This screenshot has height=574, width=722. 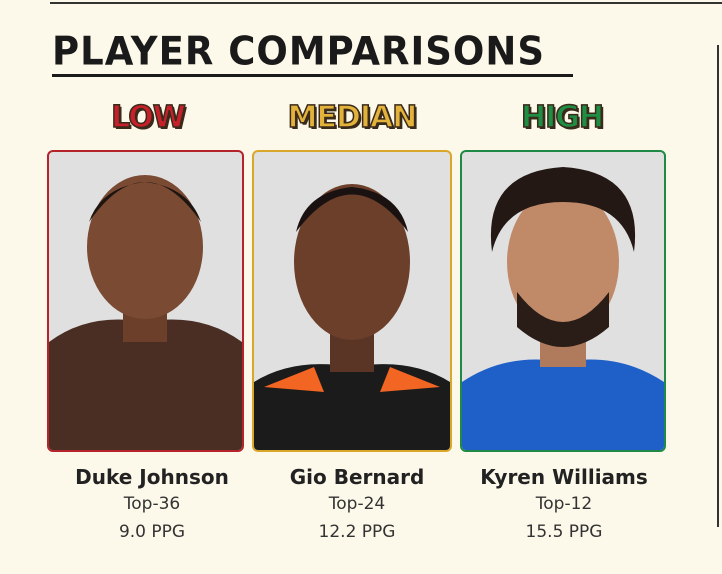 I want to click on player-rank: Top-36, so click(x=152, y=504).